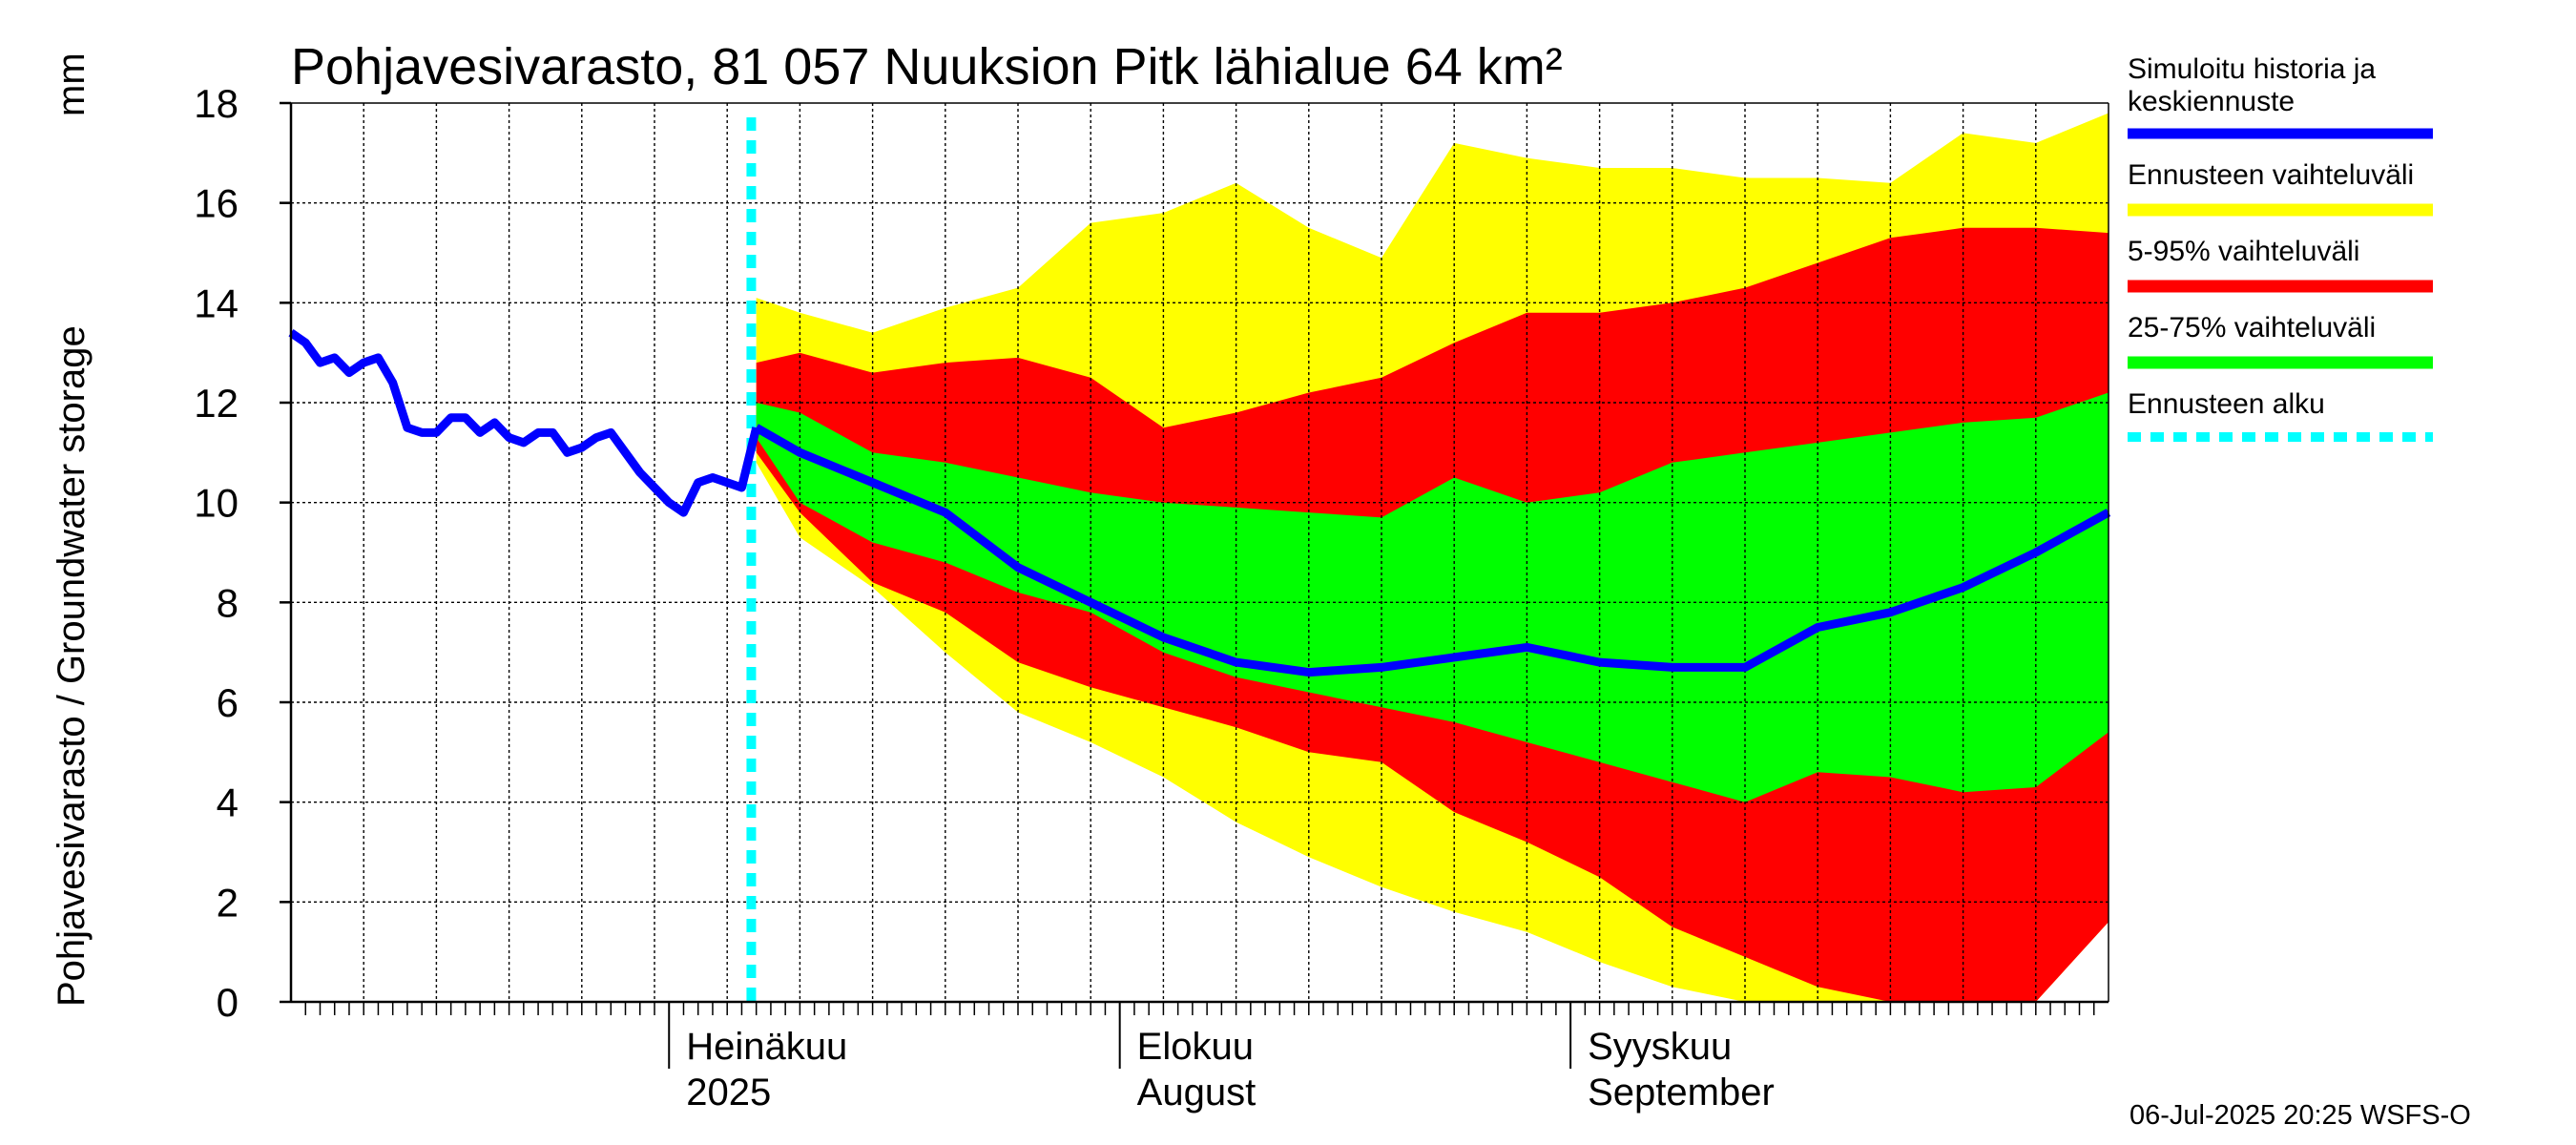  I want to click on legend-label-p25-75: 25-75% vaihteluväli, so click(2252, 328).